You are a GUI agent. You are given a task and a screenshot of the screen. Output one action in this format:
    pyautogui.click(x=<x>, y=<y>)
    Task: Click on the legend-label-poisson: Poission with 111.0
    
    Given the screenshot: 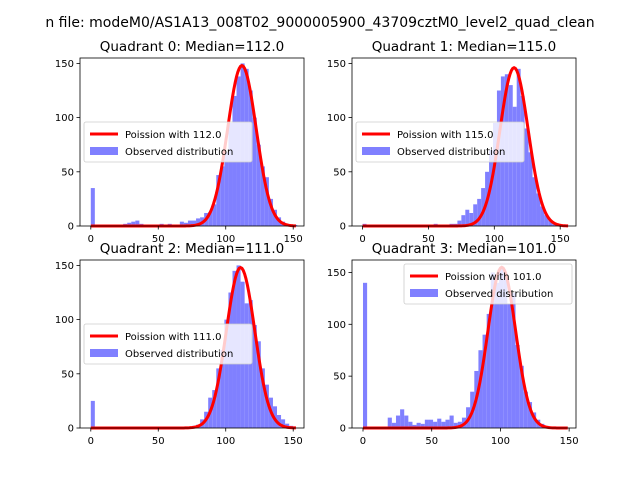 What is the action you would take?
    pyautogui.click(x=173, y=337)
    